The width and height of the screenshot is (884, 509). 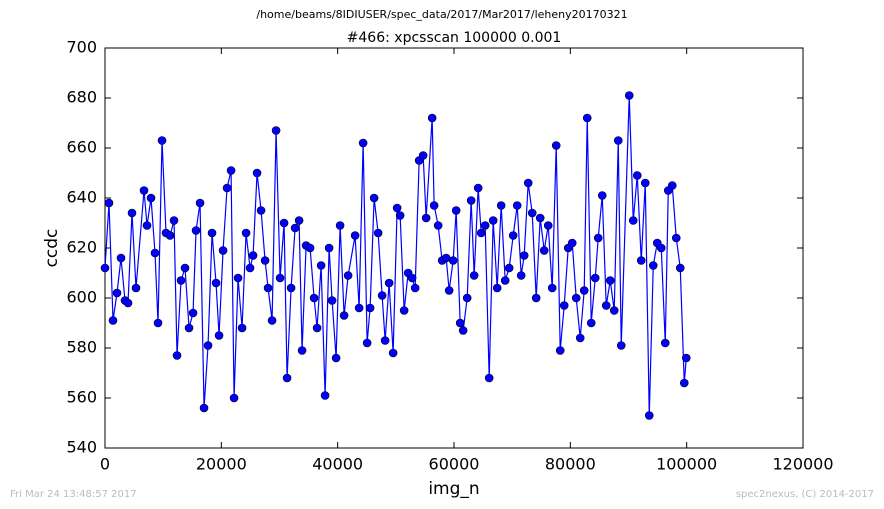 What do you see at coordinates (570, 464) in the screenshot?
I see `x-tick-label: 80000` at bounding box center [570, 464].